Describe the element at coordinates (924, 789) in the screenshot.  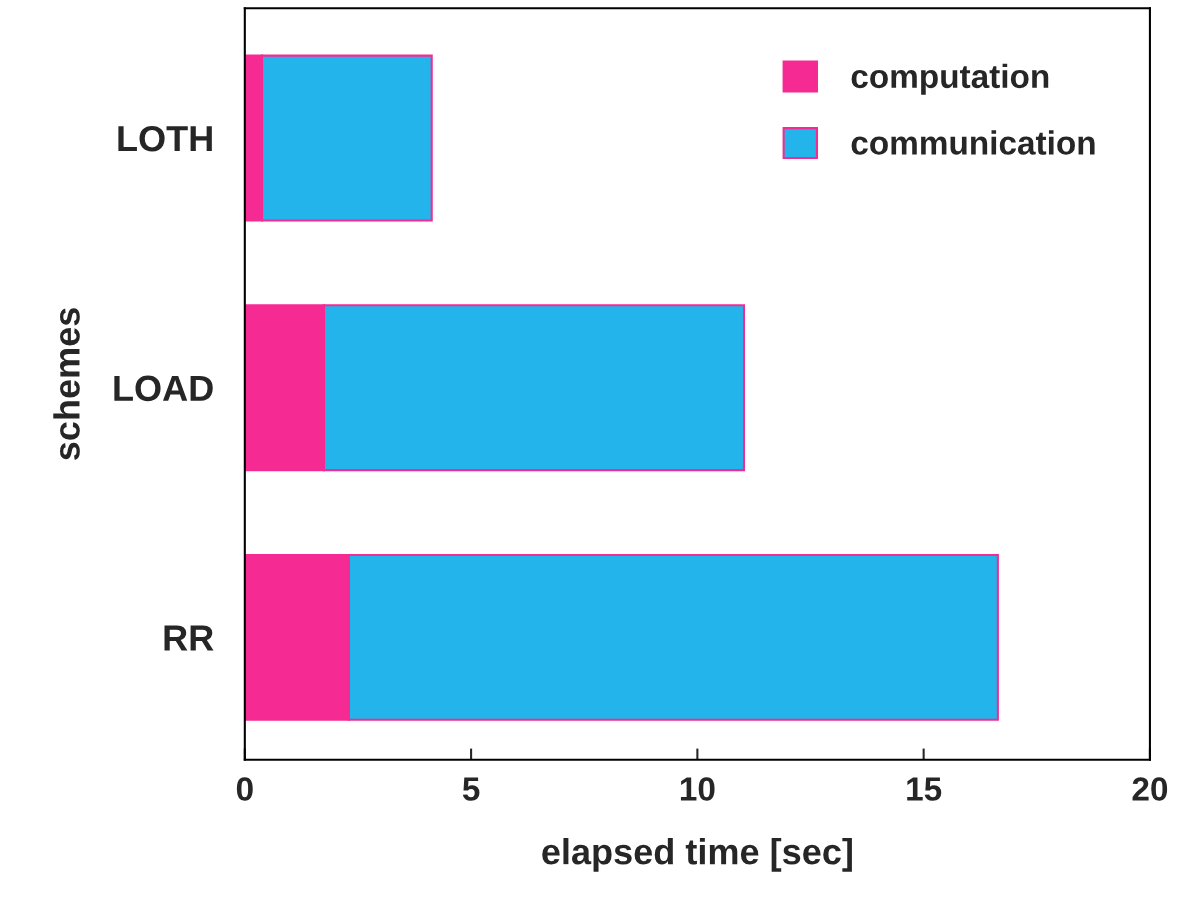
I see `x-tick-label: 15` at that location.